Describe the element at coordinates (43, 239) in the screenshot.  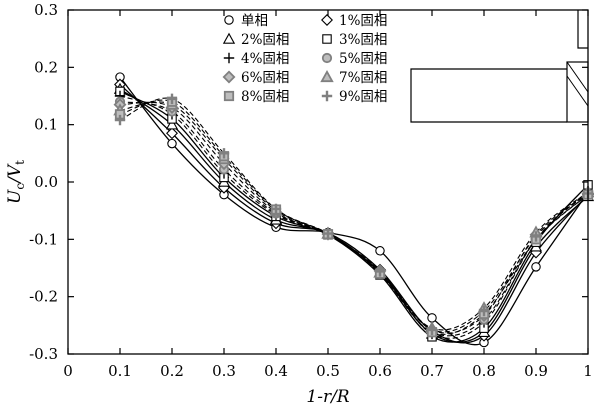
I see `y-tick-label: -0.1` at that location.